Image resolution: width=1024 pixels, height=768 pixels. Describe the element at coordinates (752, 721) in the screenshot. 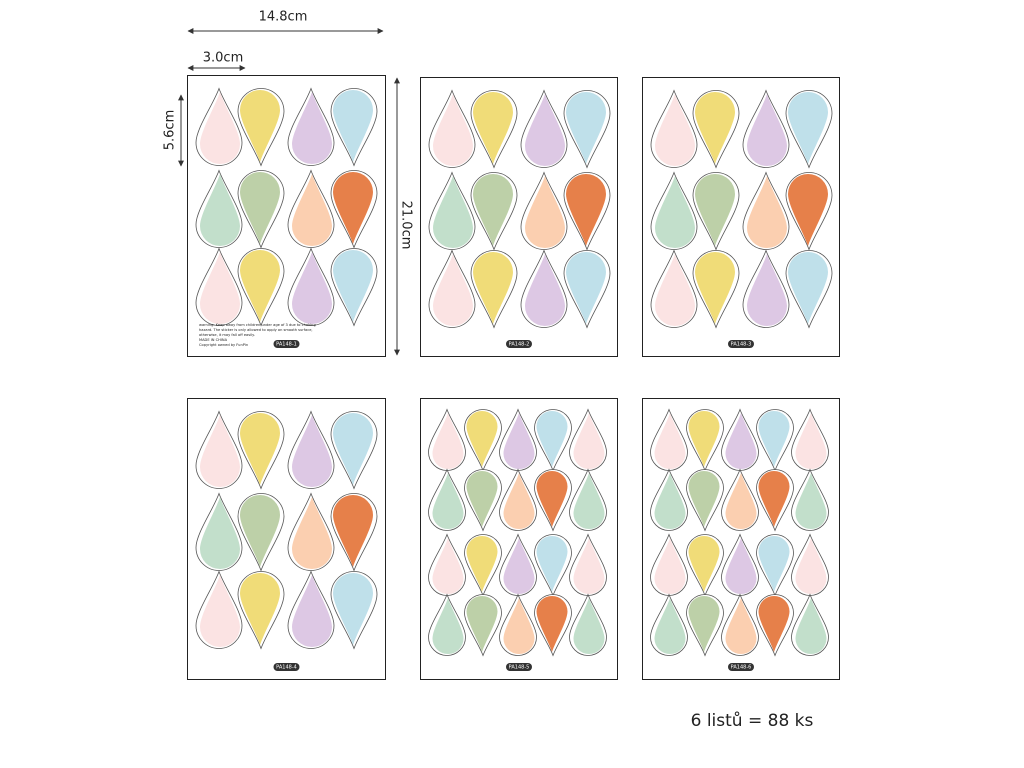

I see `summary: 6 listů = 88 ks` at that location.